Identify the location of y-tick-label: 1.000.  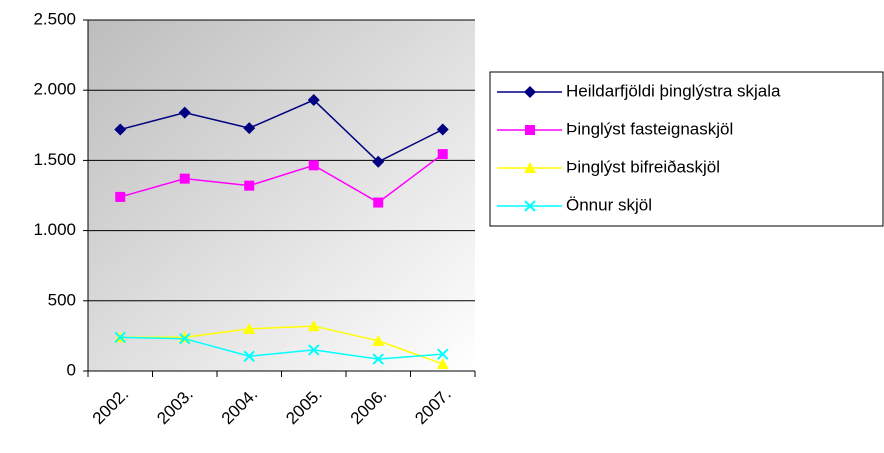
(54, 229).